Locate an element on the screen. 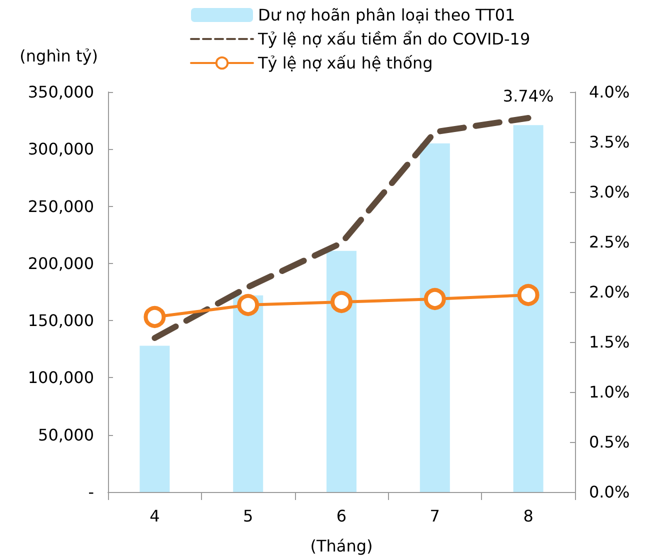 The height and width of the screenshot is (560, 652). y-axis-title: (nghìn tỷ) is located at coordinates (59, 56).